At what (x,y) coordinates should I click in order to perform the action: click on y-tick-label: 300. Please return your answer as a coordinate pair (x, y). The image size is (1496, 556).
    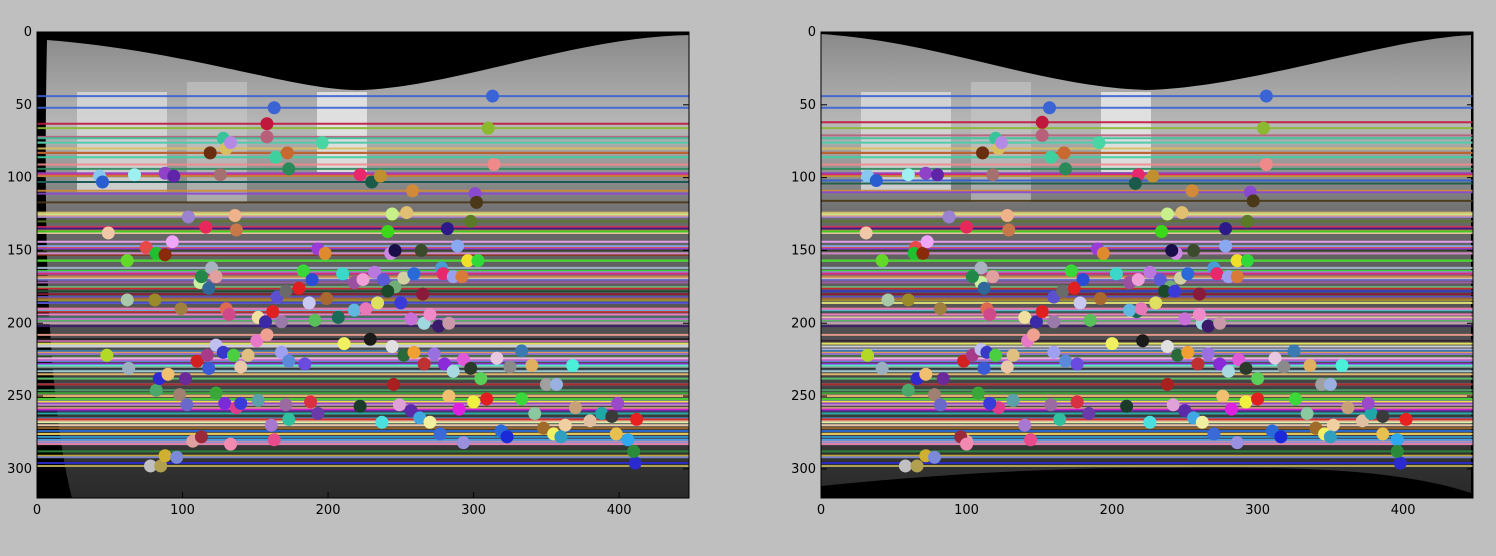
    Looking at the image, I should click on (19, 469).